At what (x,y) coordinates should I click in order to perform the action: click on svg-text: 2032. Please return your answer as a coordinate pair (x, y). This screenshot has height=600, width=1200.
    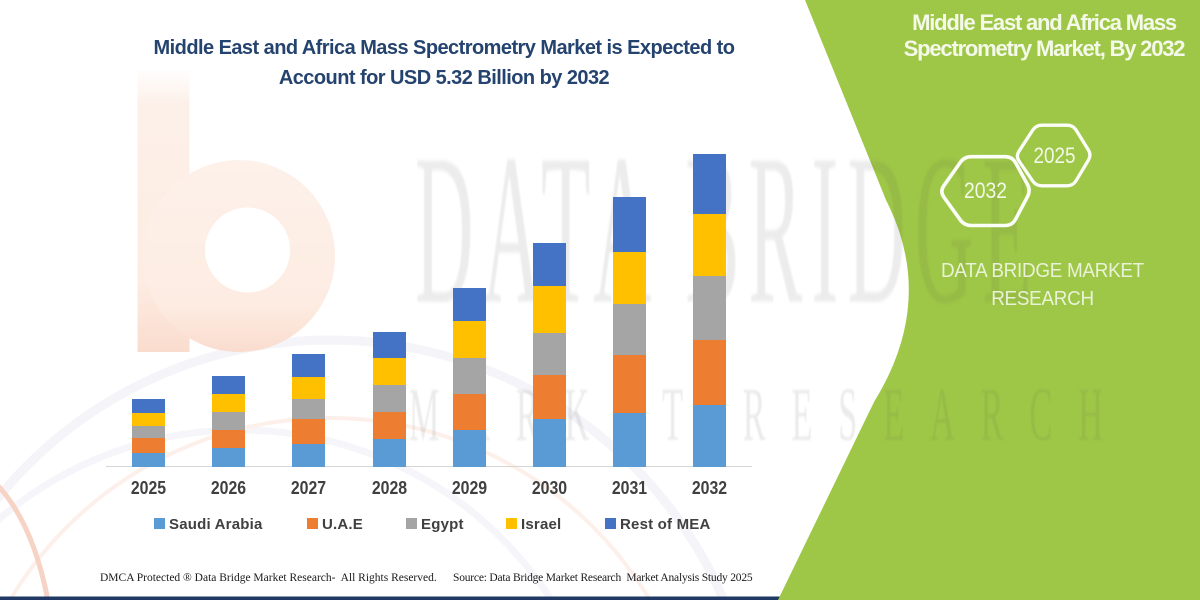
    Looking at the image, I should click on (985, 190).